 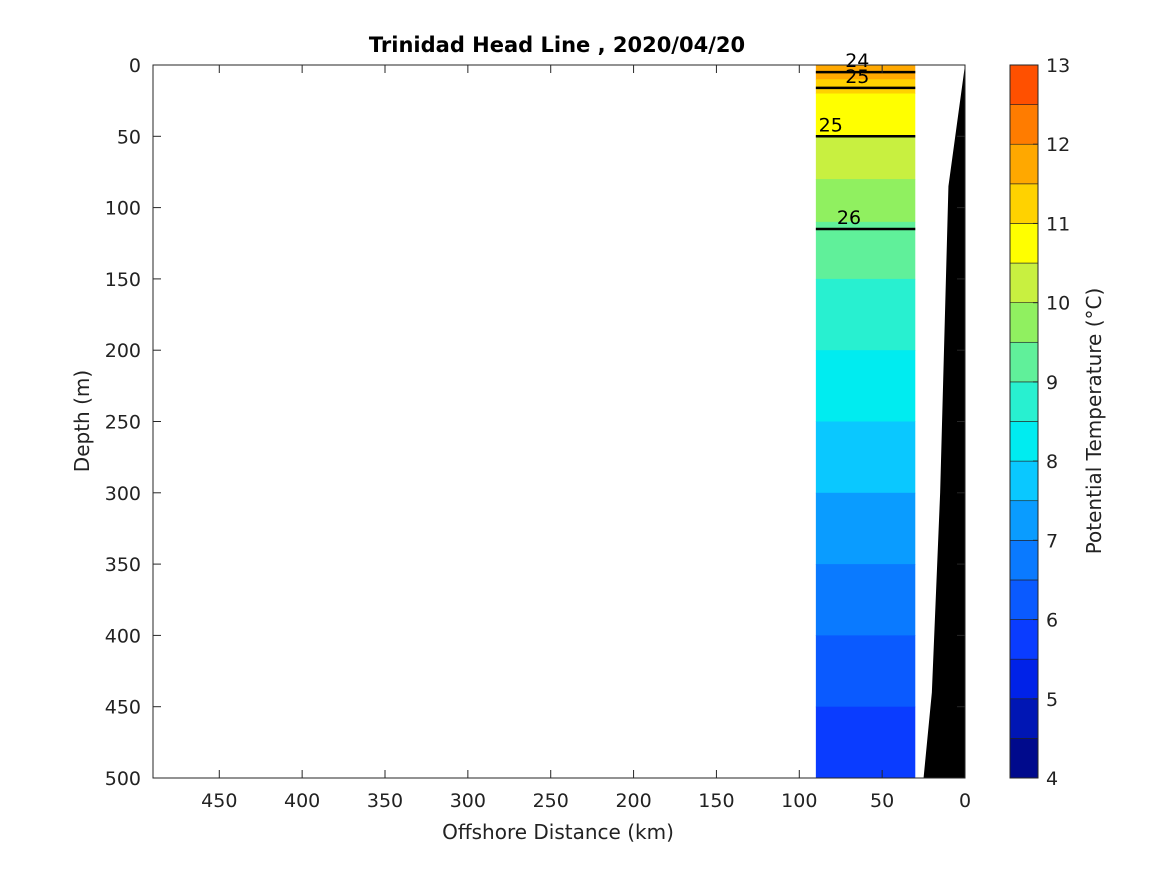 I want to click on y-tick-label: 400, so click(x=123, y=636).